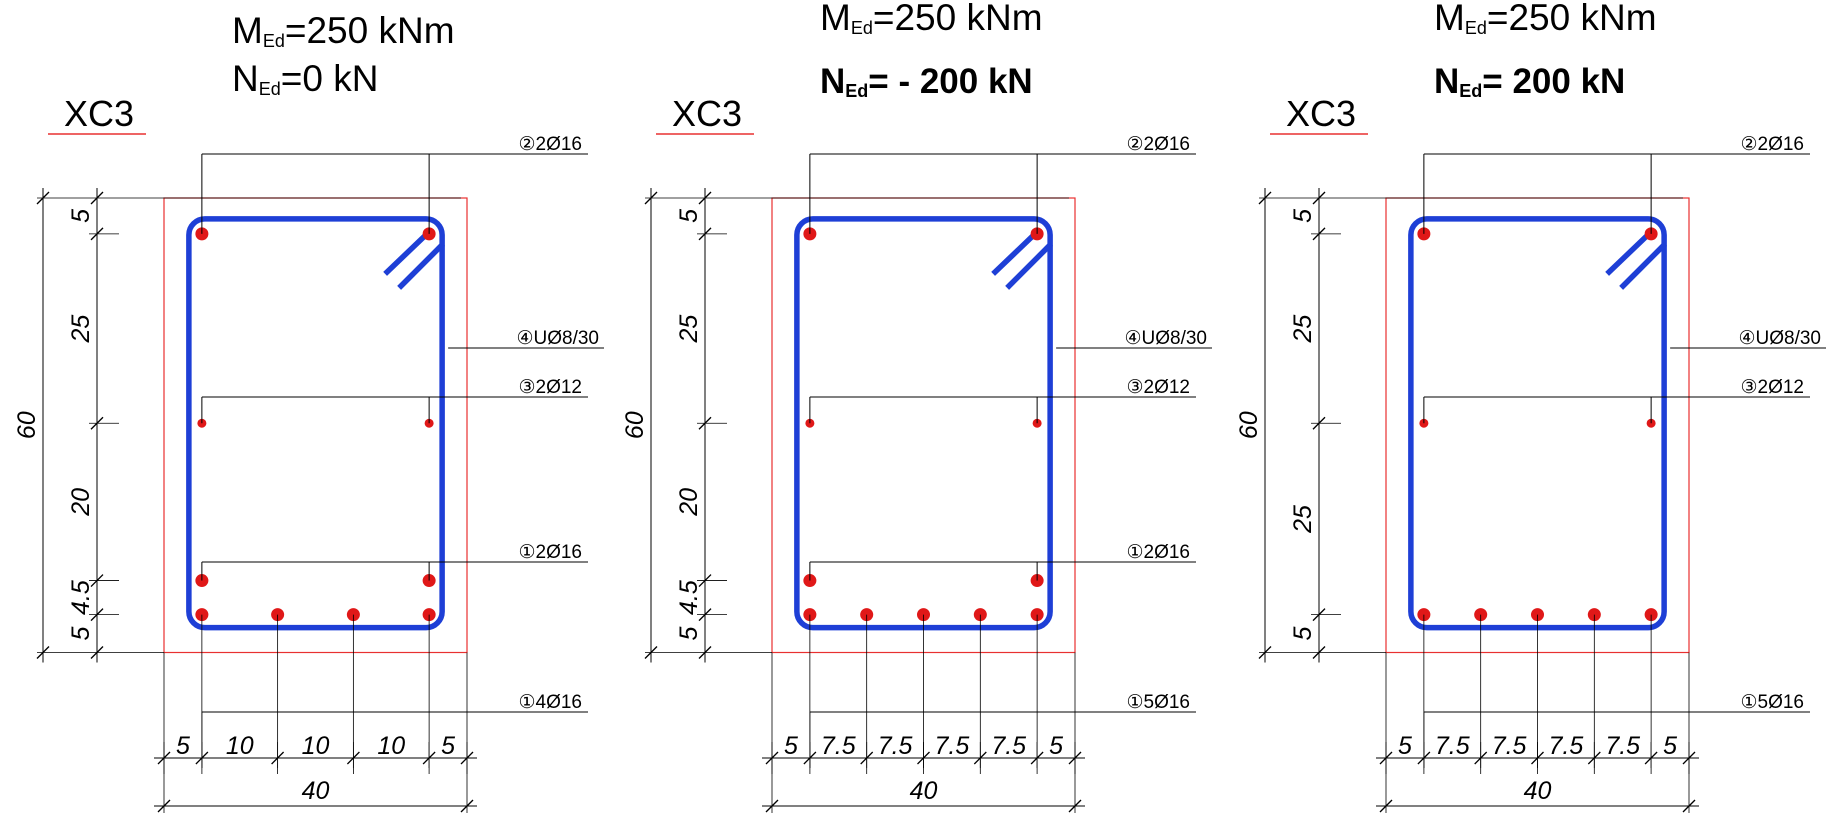 This screenshot has width=1835, height=813. I want to click on axial-value: = 200 kN, so click(1553, 81).